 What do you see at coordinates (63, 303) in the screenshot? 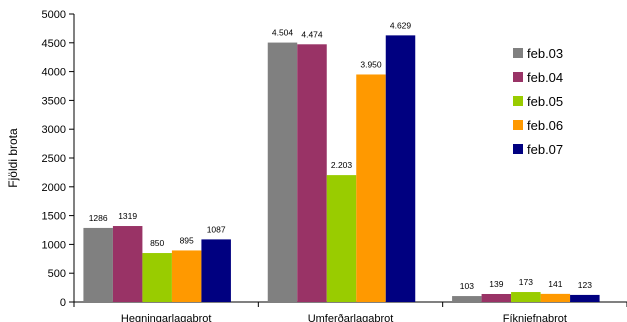
I see `y-tick-label: 0` at bounding box center [63, 303].